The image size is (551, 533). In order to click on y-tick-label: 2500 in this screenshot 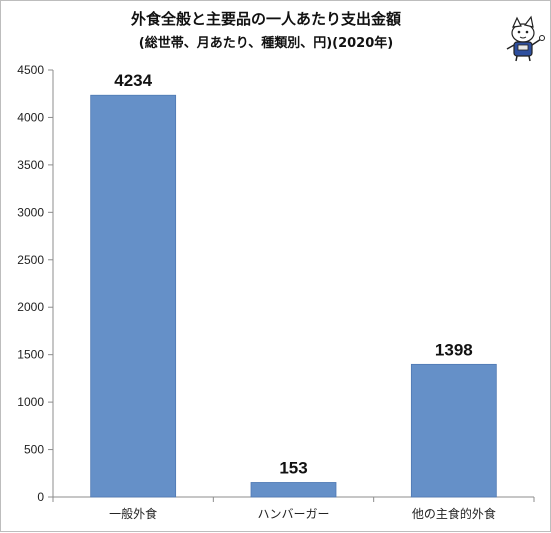, I will do `click(30, 260)`.